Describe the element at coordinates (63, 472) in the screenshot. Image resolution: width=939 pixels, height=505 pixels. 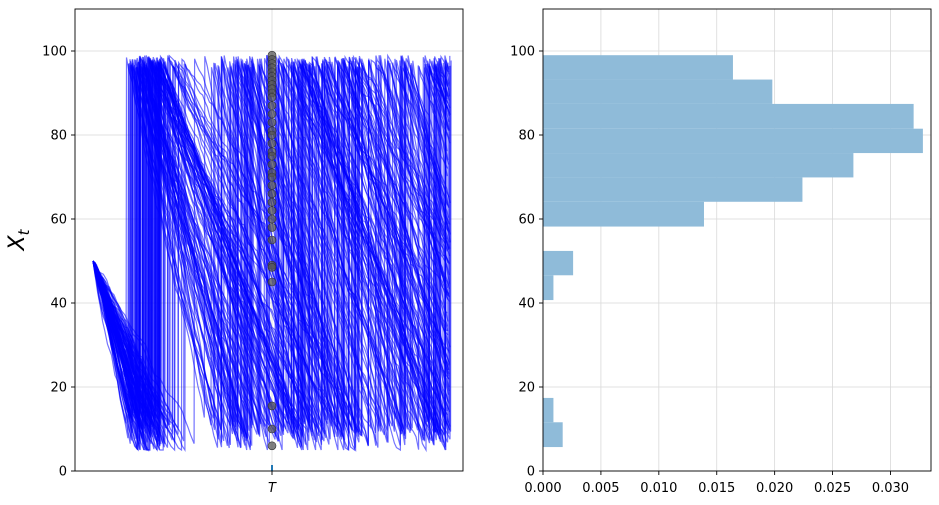
I see `left-y-tick-label: 0` at that location.